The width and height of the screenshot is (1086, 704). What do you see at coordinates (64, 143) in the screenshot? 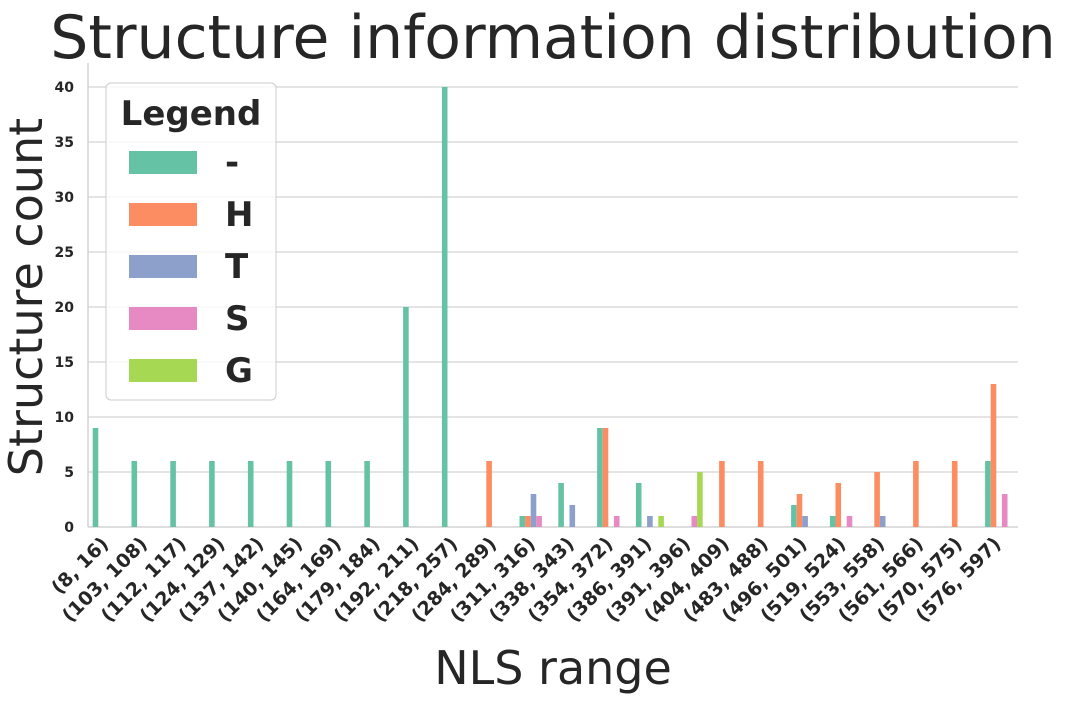
I see `y-tick-label: 35` at bounding box center [64, 143].